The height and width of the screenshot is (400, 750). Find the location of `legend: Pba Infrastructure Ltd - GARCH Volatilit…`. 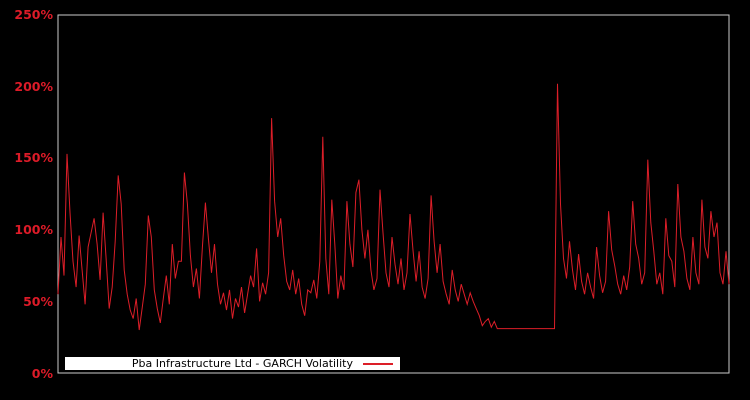

legend: Pba Infrastructure Ltd - GARCH Volatilit… is located at coordinates (232, 363).